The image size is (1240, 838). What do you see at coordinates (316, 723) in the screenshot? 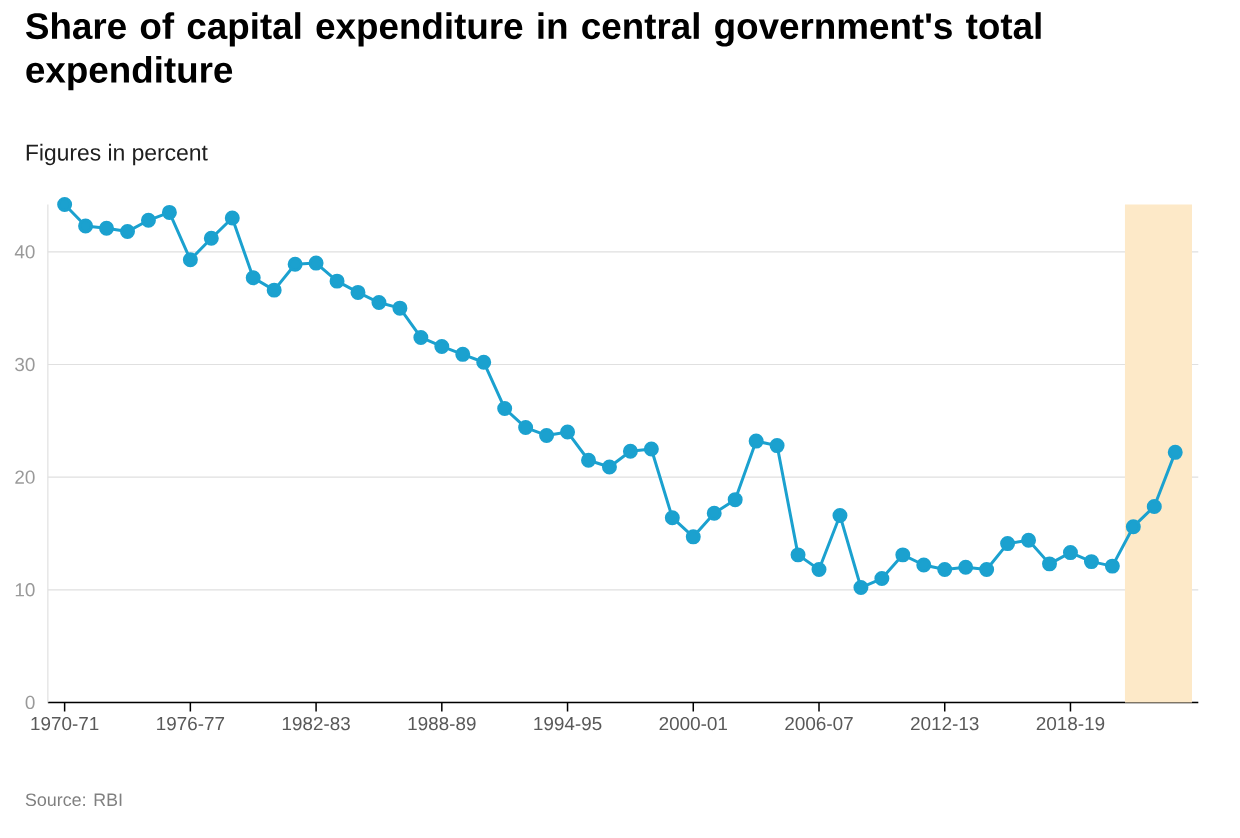
I see `x-tick-label: 1982-83` at bounding box center [316, 723].